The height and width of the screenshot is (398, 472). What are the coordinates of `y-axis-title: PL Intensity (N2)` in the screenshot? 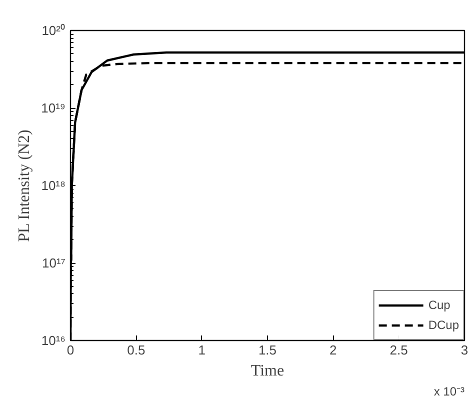 It's located at (25, 186).